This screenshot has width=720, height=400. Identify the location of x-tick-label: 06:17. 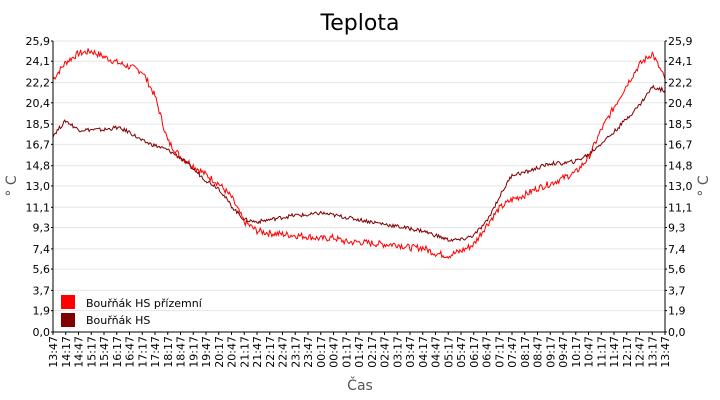
(474, 352).